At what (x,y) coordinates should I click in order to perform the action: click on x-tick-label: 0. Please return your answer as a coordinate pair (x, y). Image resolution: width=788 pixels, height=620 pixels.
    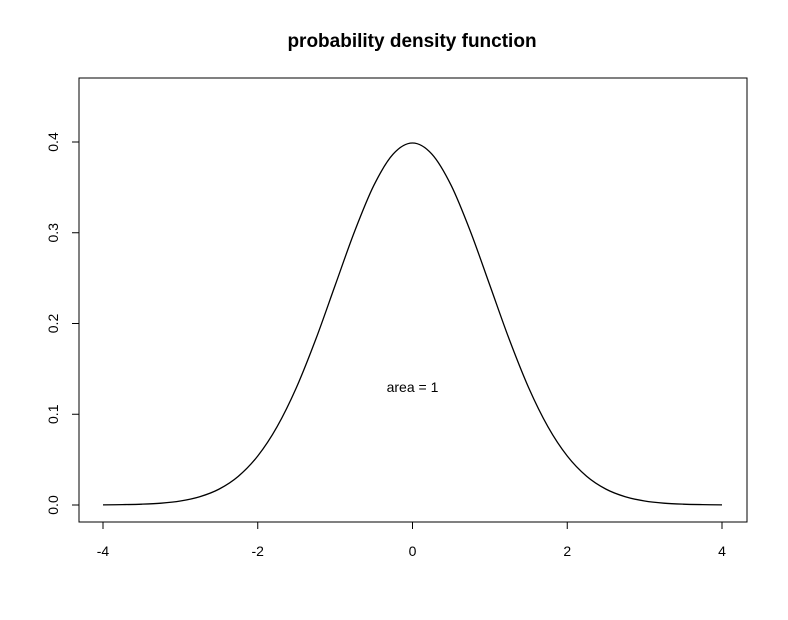
    Looking at the image, I should click on (413, 551).